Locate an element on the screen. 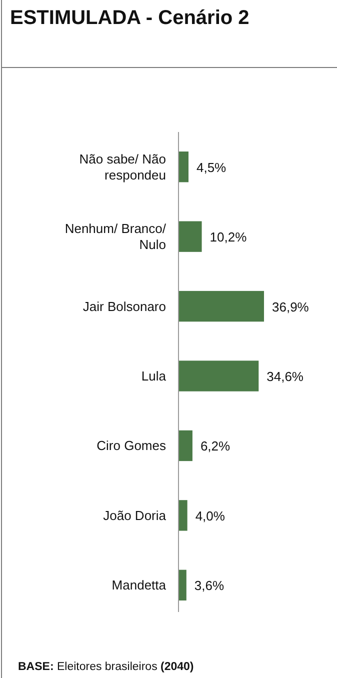  y-tick-label: João Doria is located at coordinates (135, 515).